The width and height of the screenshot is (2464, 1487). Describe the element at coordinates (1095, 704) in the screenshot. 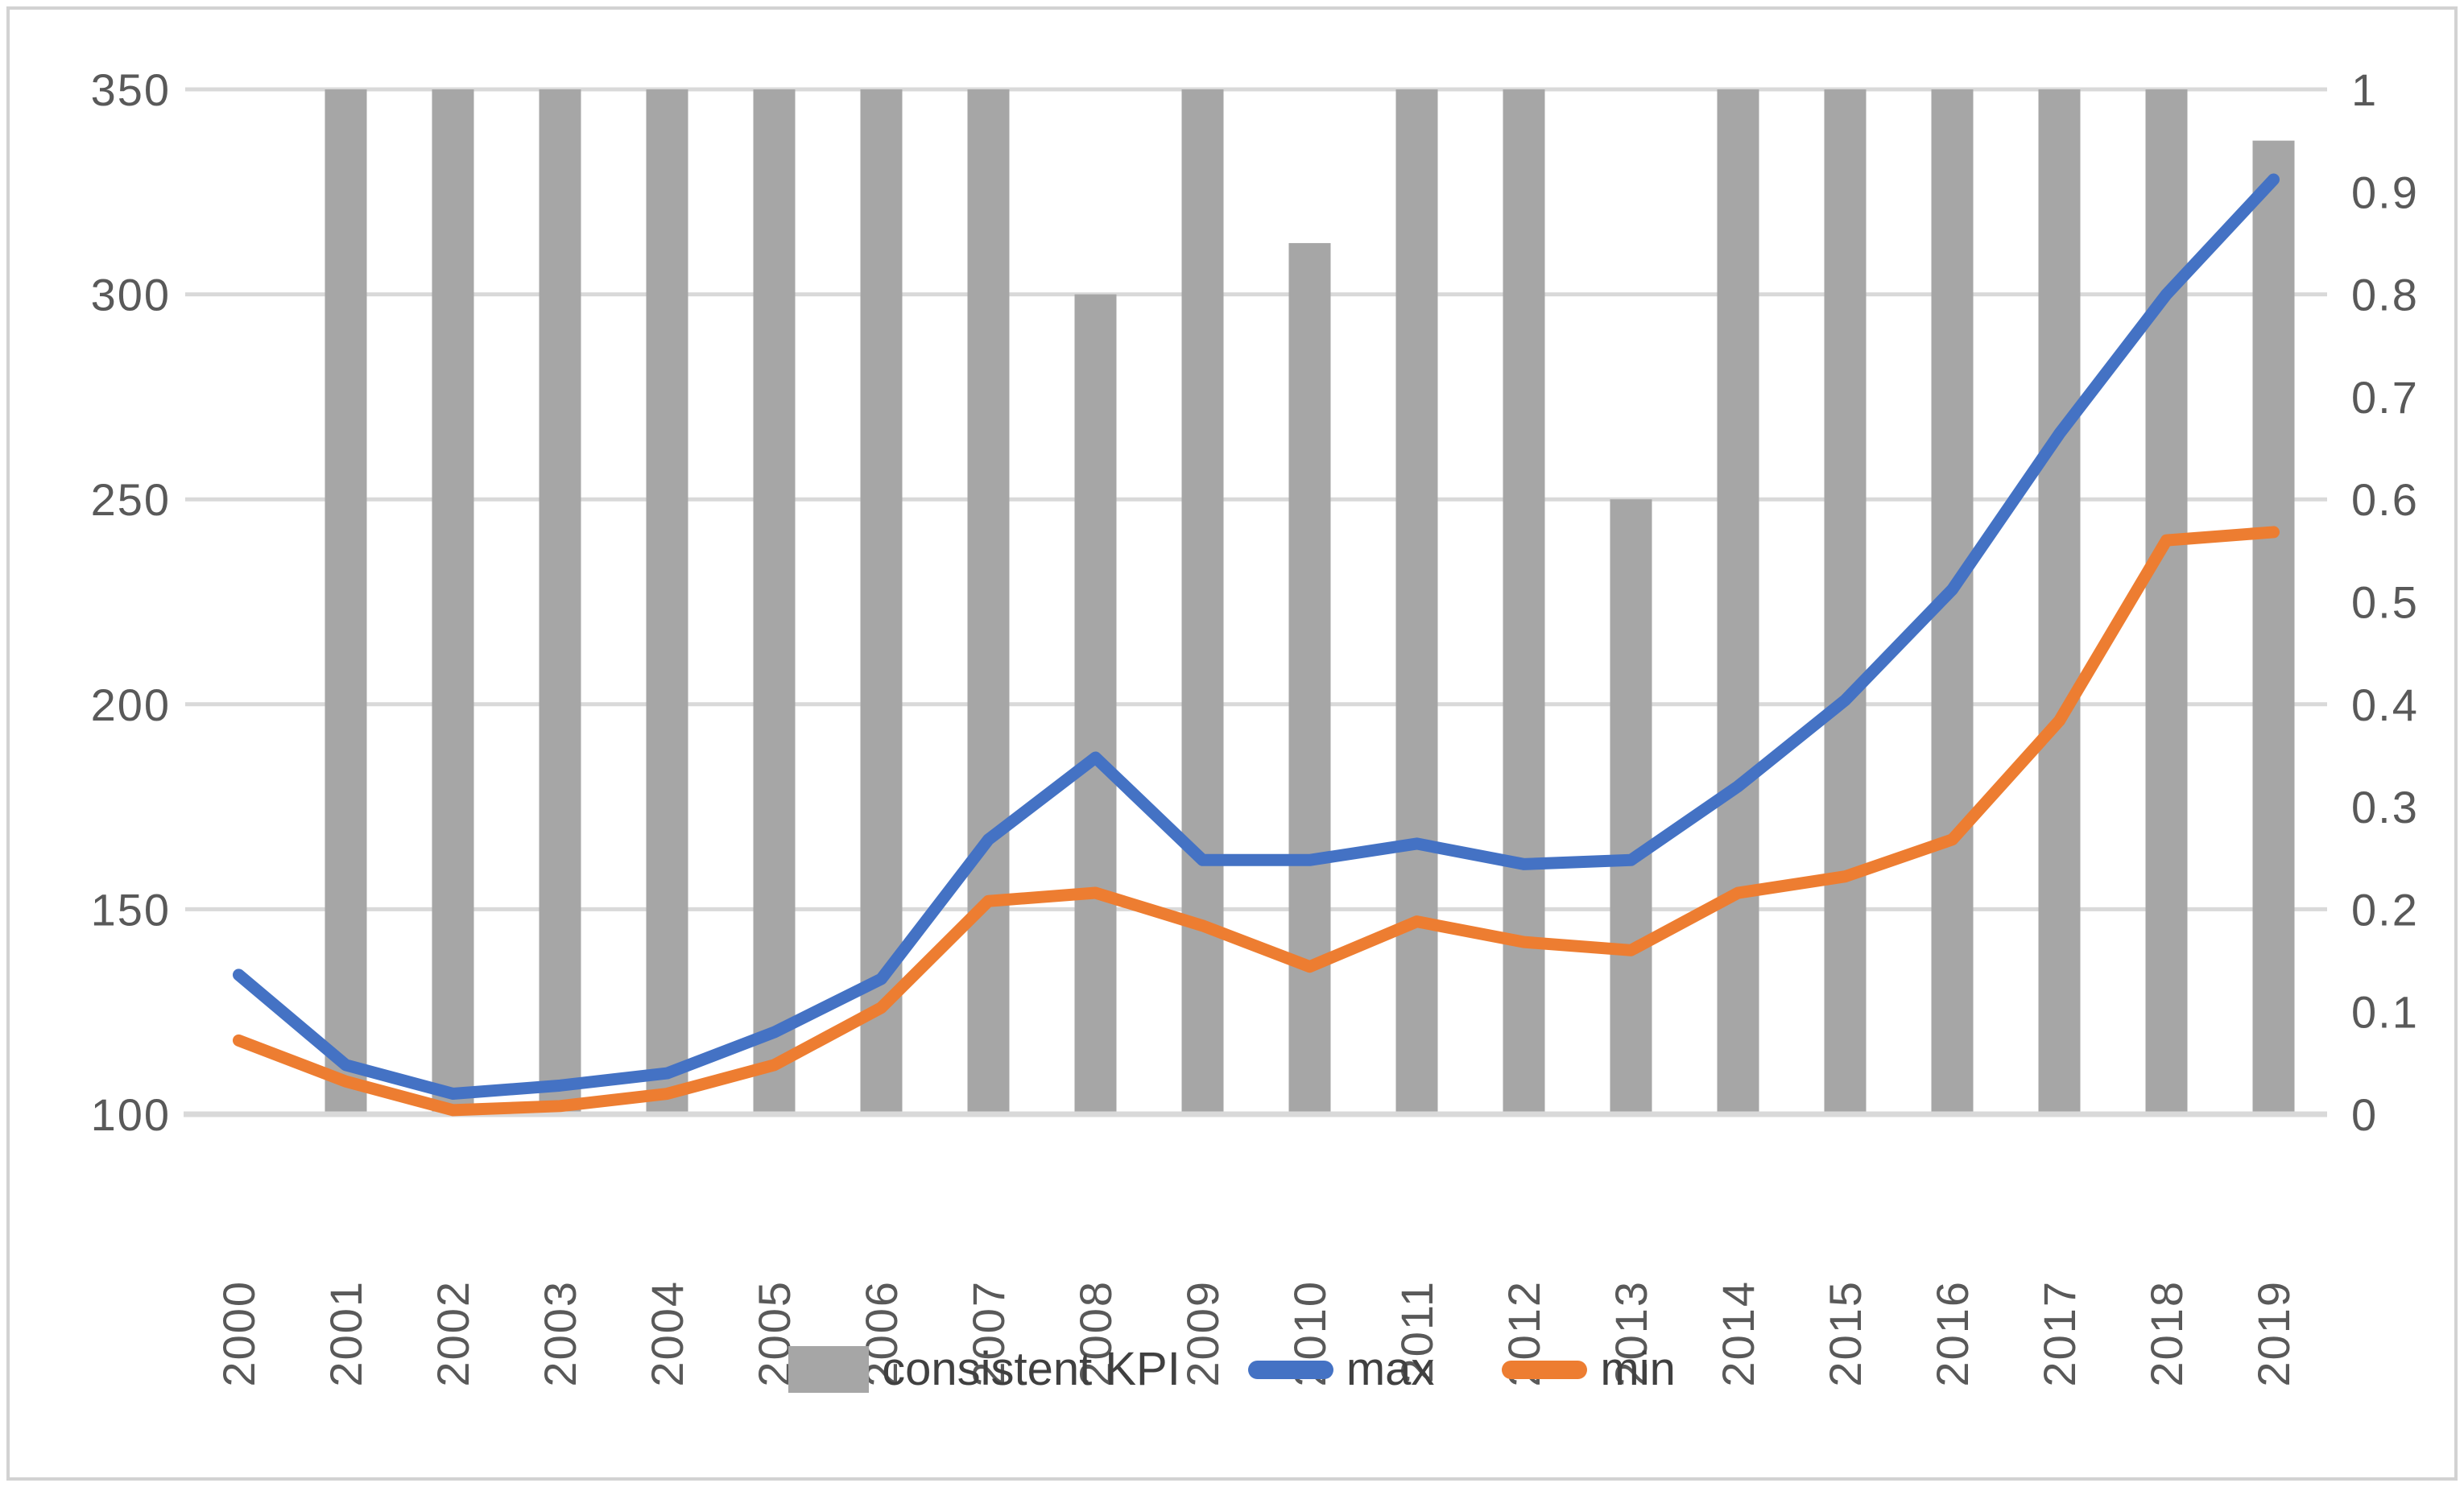

I see `bar-2008` at that location.